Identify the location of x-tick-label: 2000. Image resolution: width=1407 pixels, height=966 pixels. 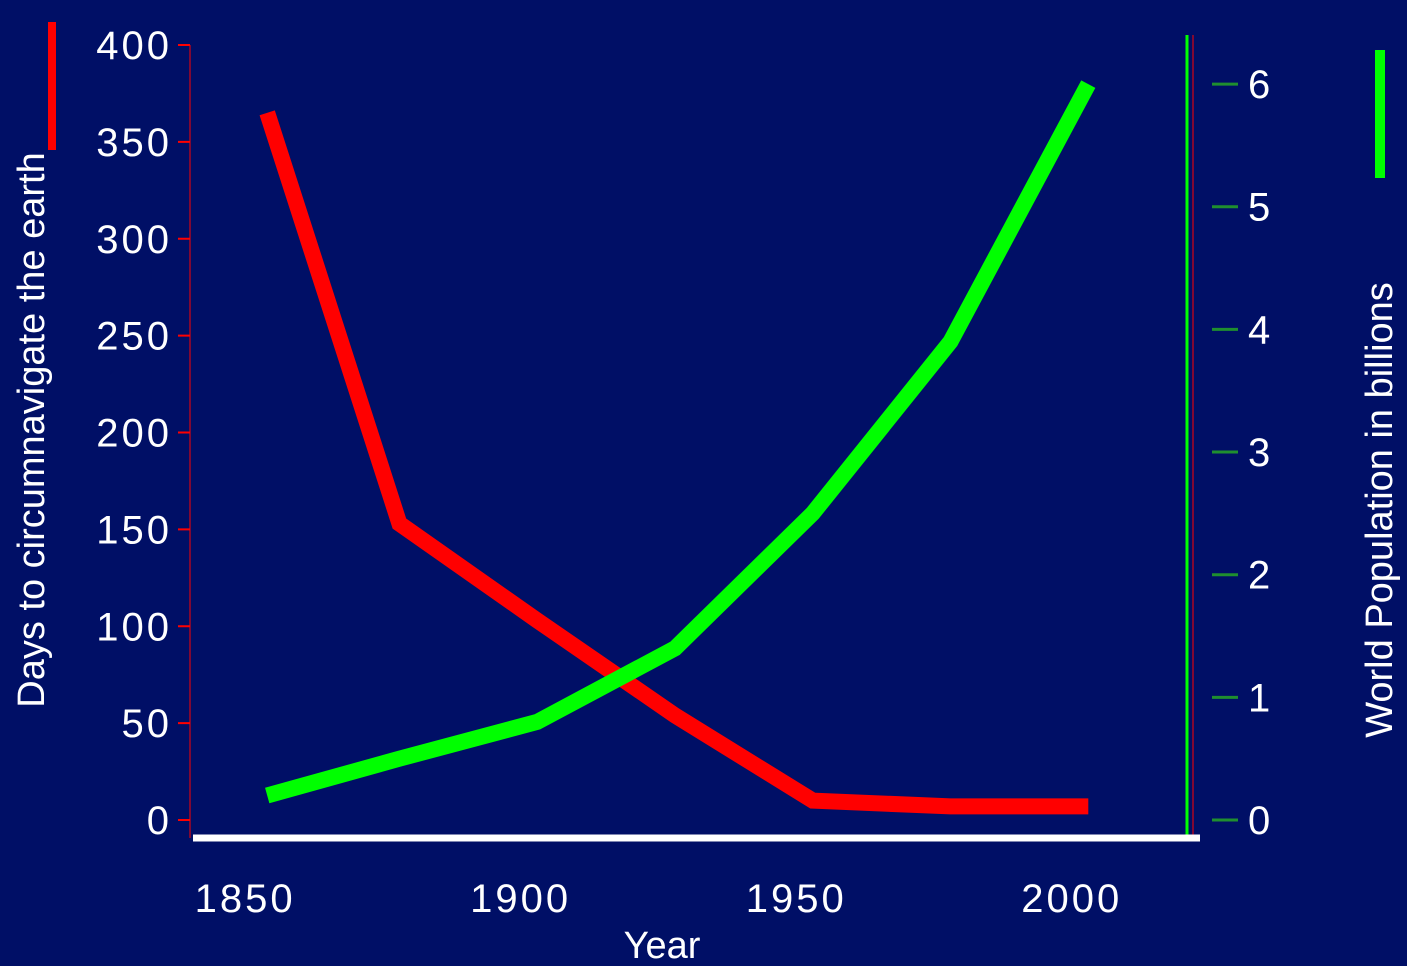
(1071, 899).